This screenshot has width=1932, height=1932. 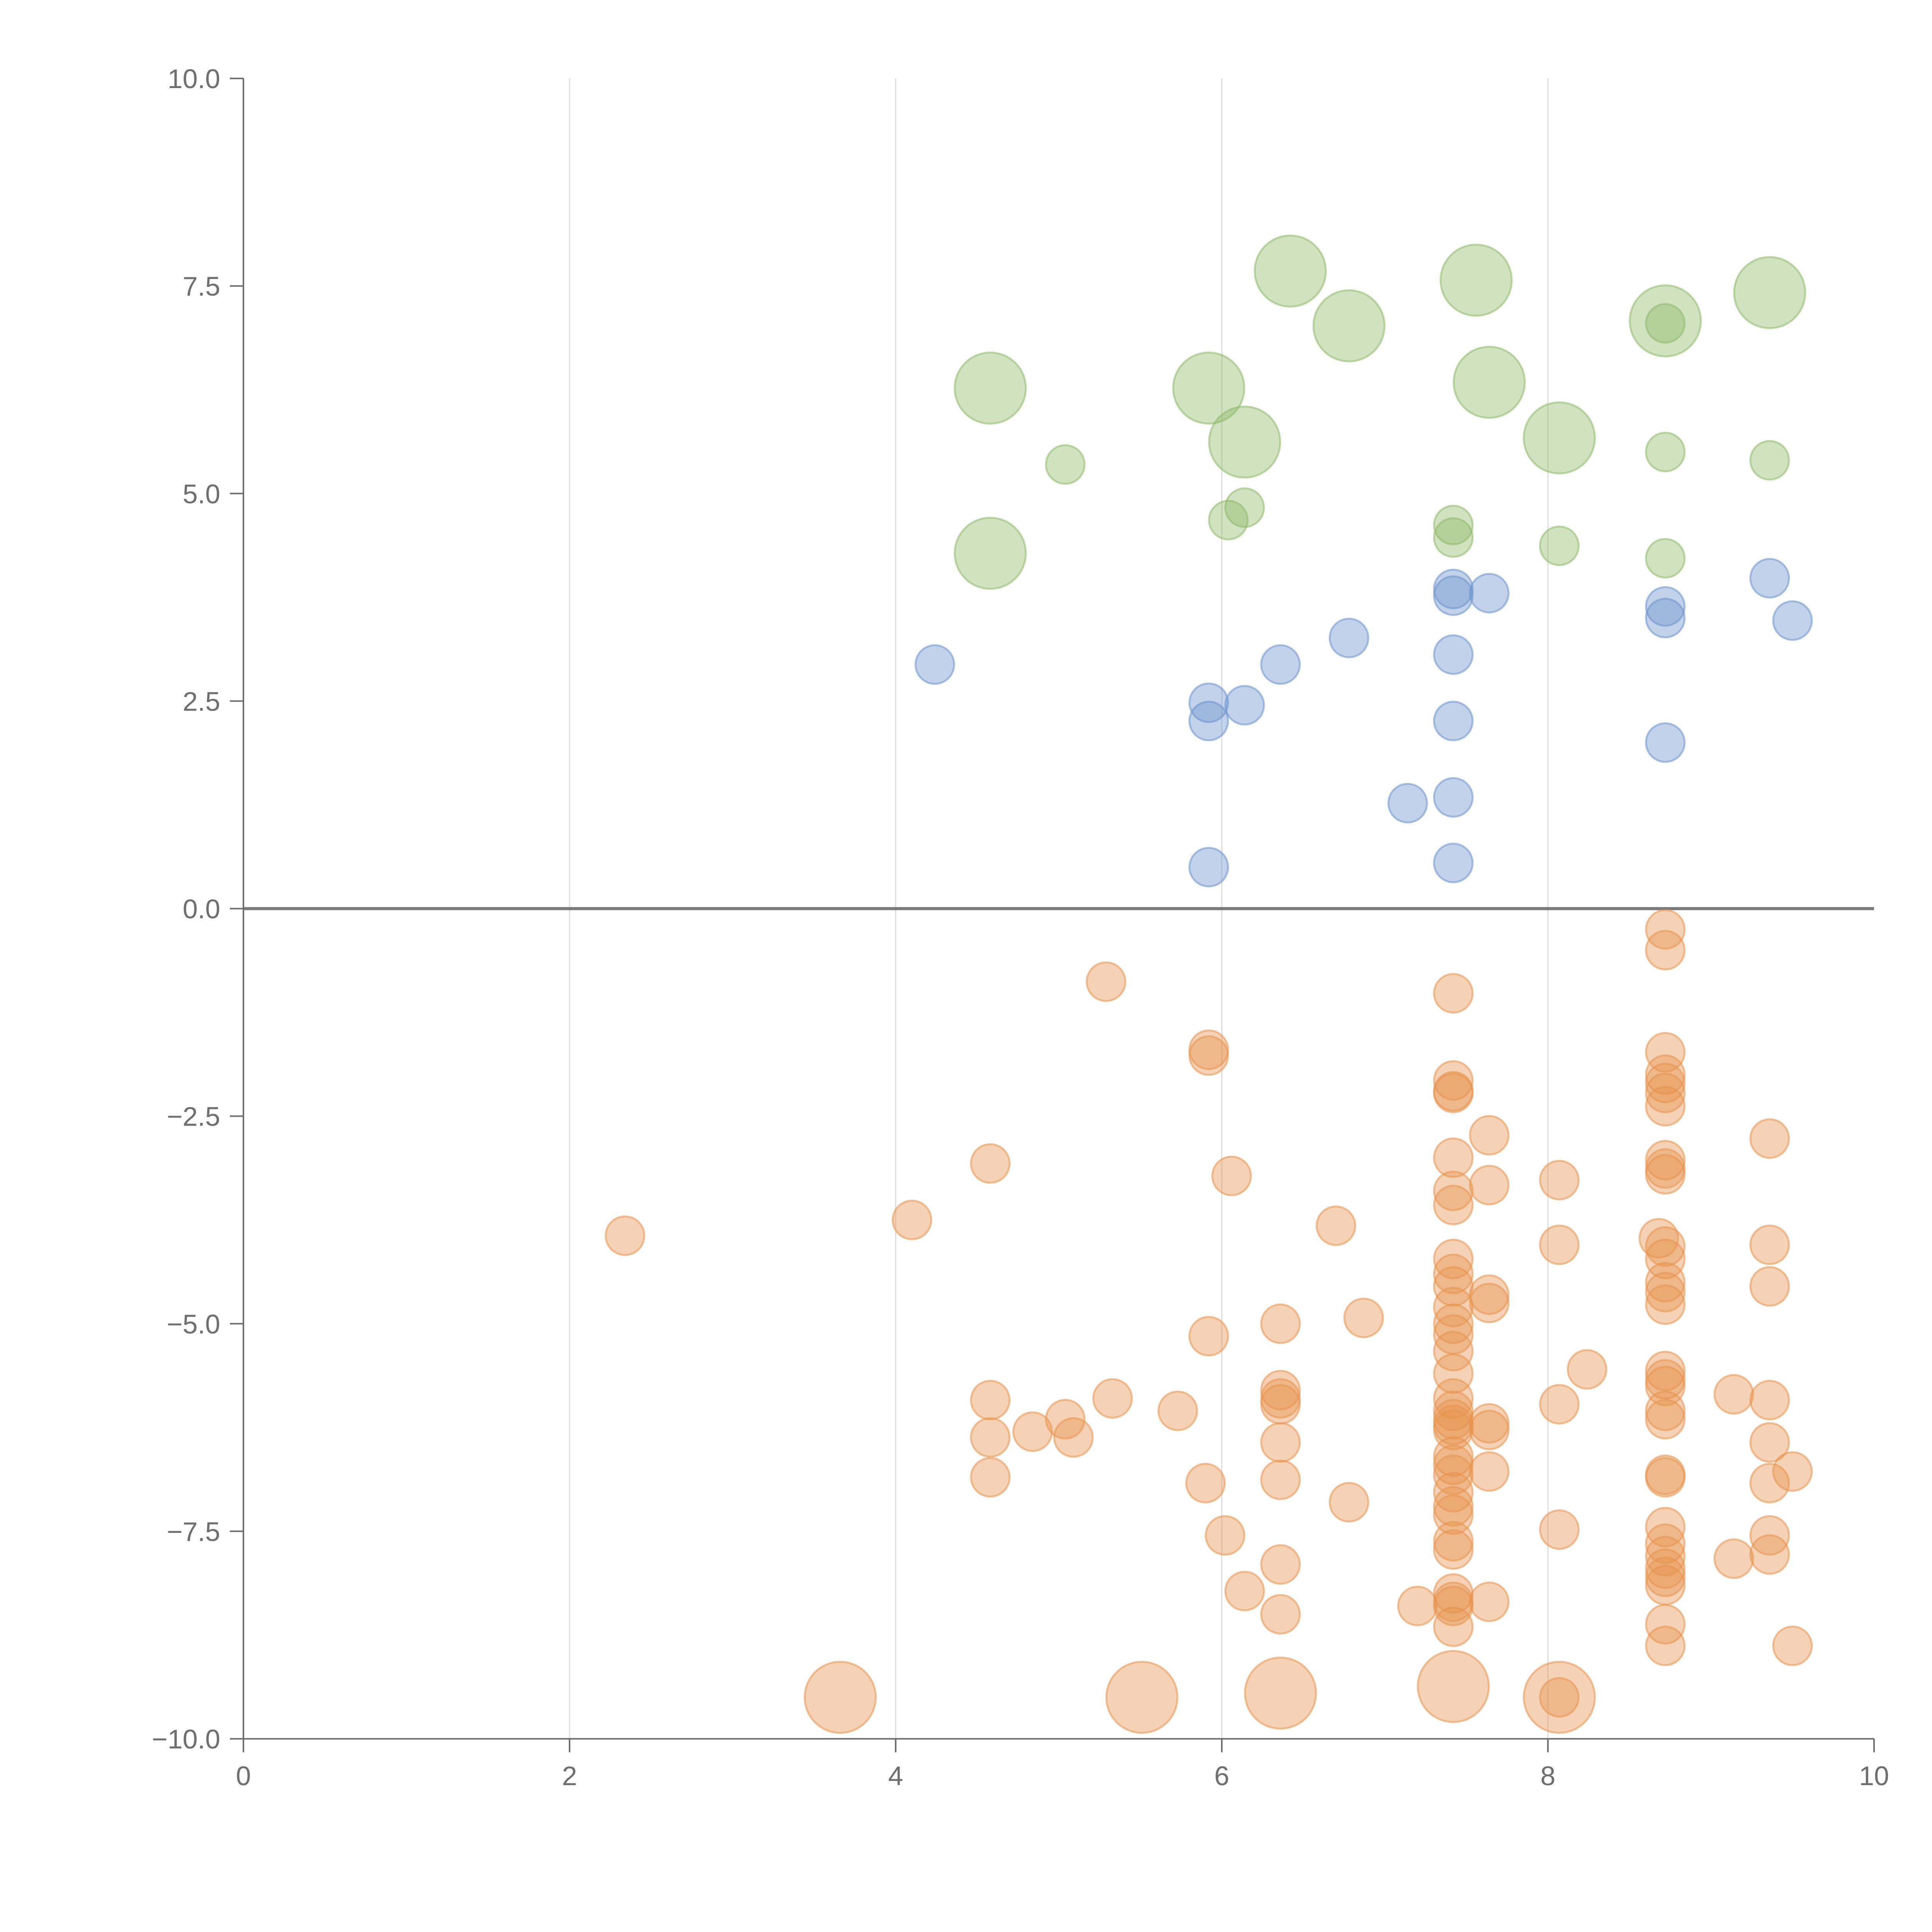 What do you see at coordinates (570, 1776) in the screenshot?
I see `x-tick-label: 2` at bounding box center [570, 1776].